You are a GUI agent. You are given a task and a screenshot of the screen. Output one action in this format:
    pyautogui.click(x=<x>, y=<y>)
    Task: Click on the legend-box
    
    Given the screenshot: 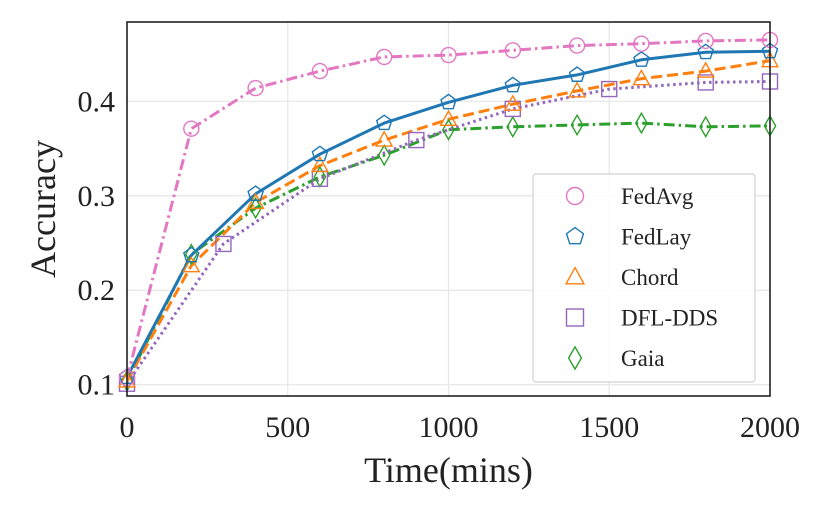 What is the action you would take?
    pyautogui.click(x=644, y=278)
    